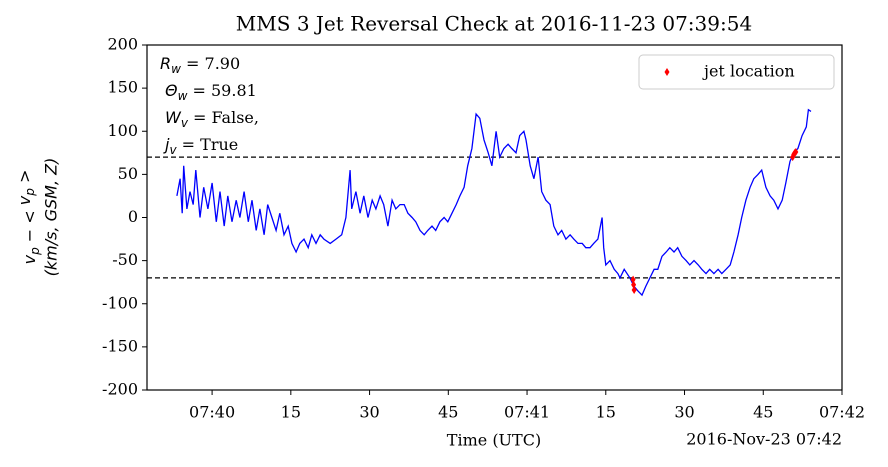 The image size is (888, 467). Describe the element at coordinates (133, 216) in the screenshot. I see `y-tick-label: 0` at that location.